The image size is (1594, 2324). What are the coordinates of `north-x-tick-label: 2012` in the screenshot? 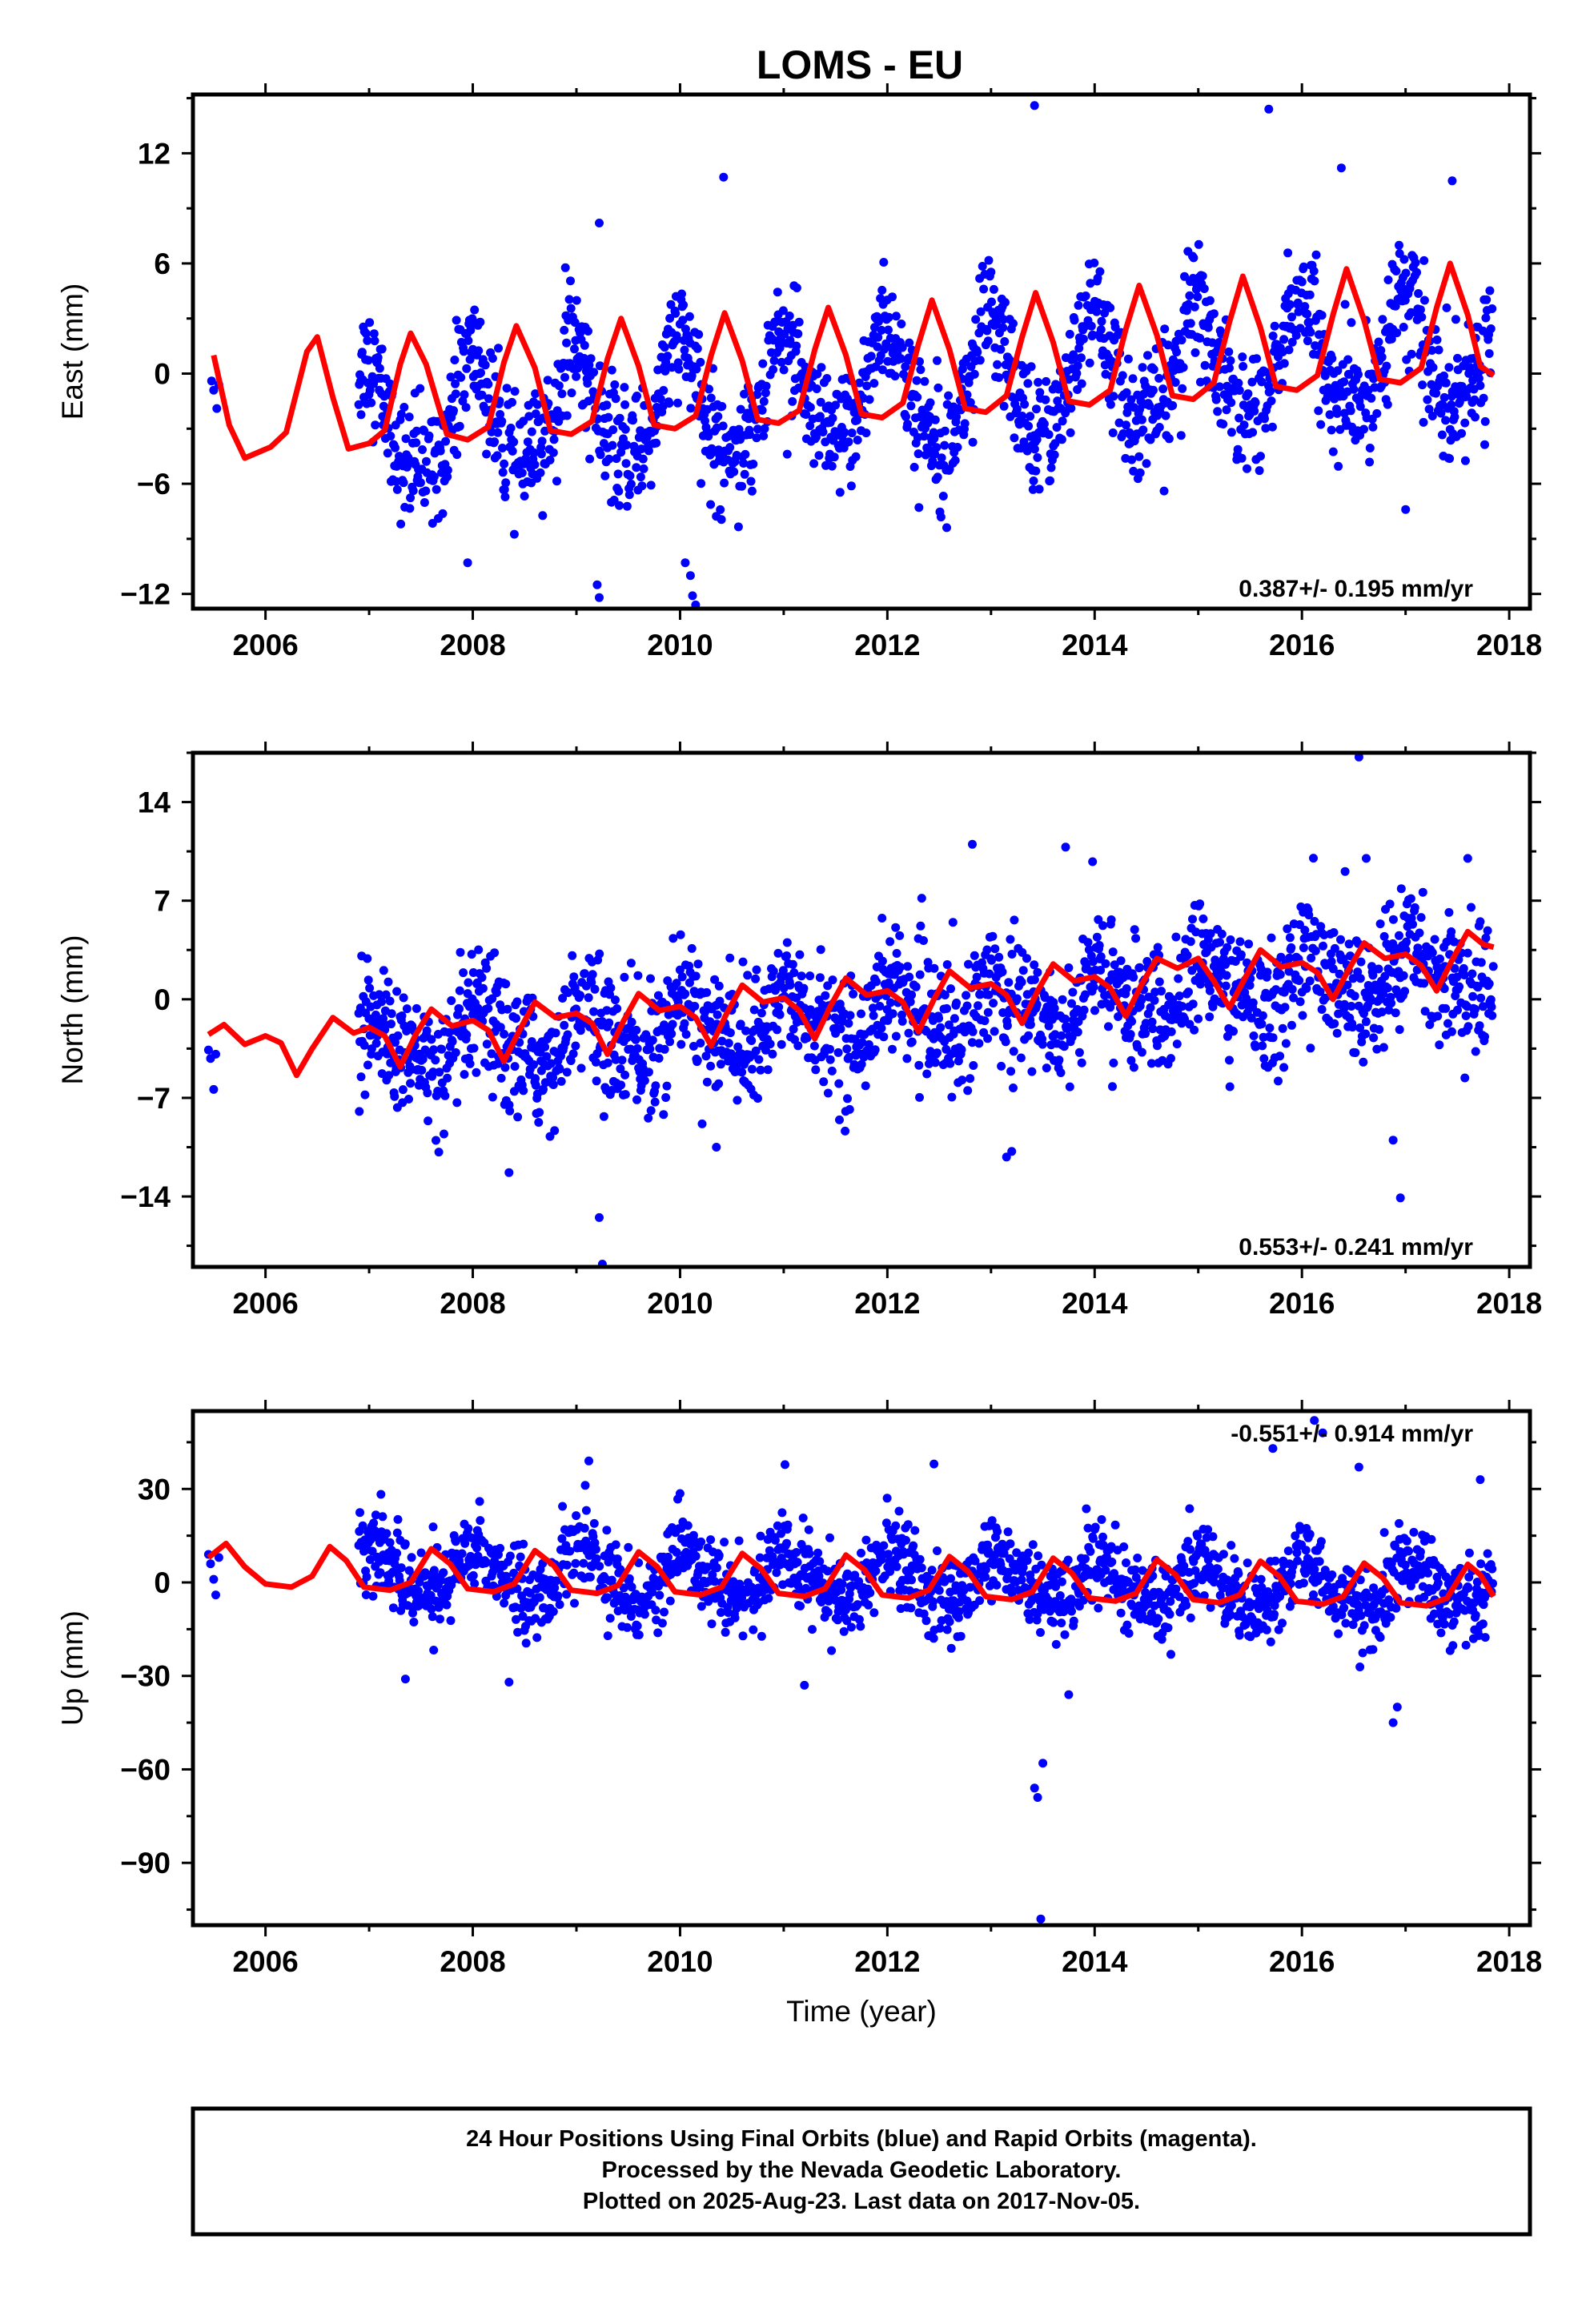 It's located at (887, 1303).